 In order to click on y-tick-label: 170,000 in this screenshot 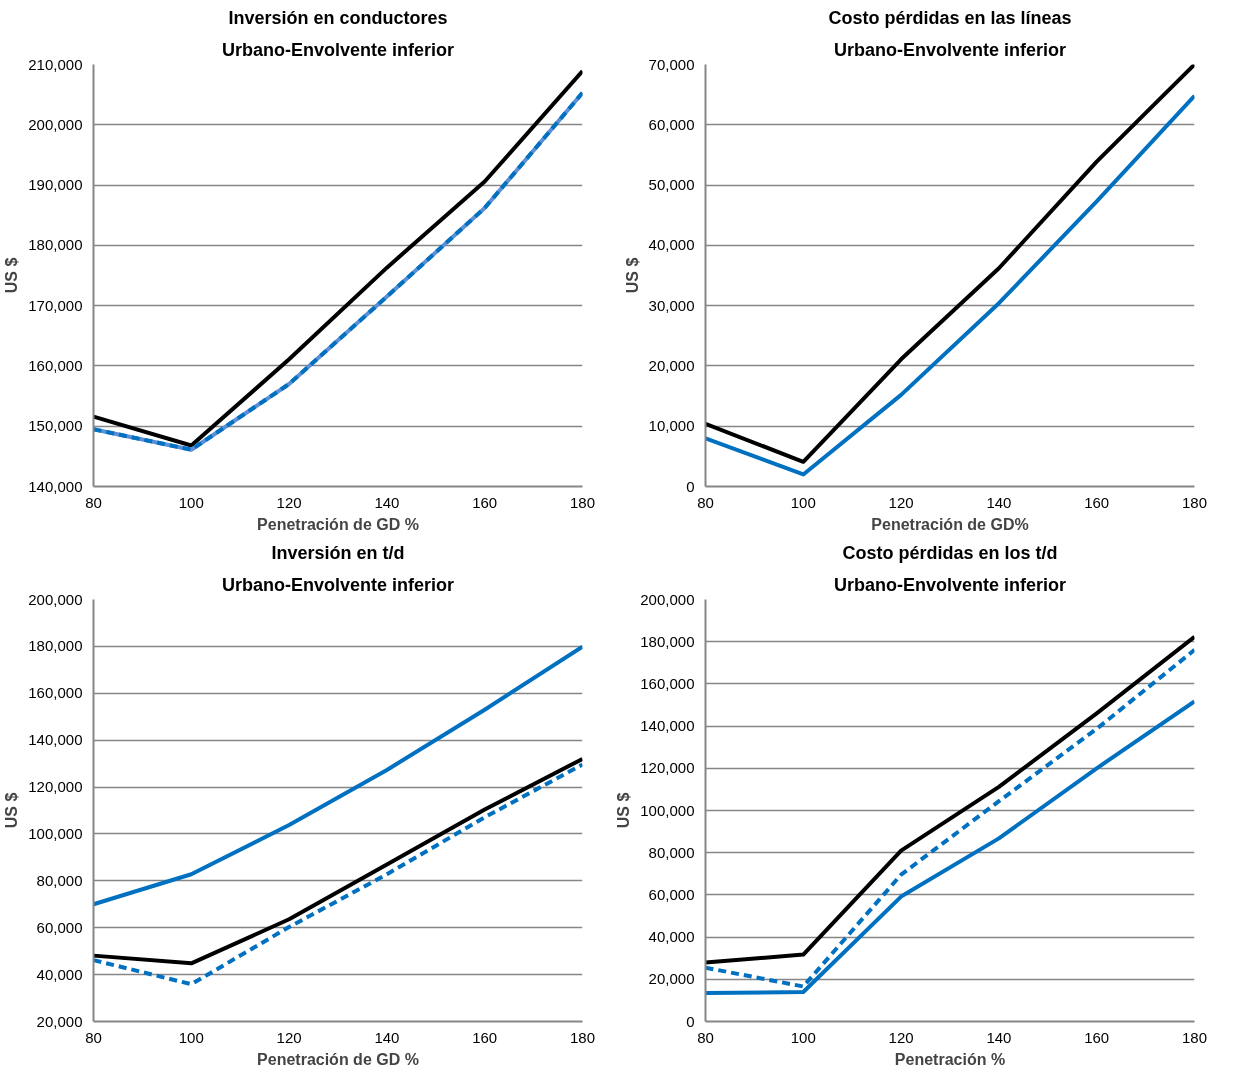, I will do `click(55, 305)`.